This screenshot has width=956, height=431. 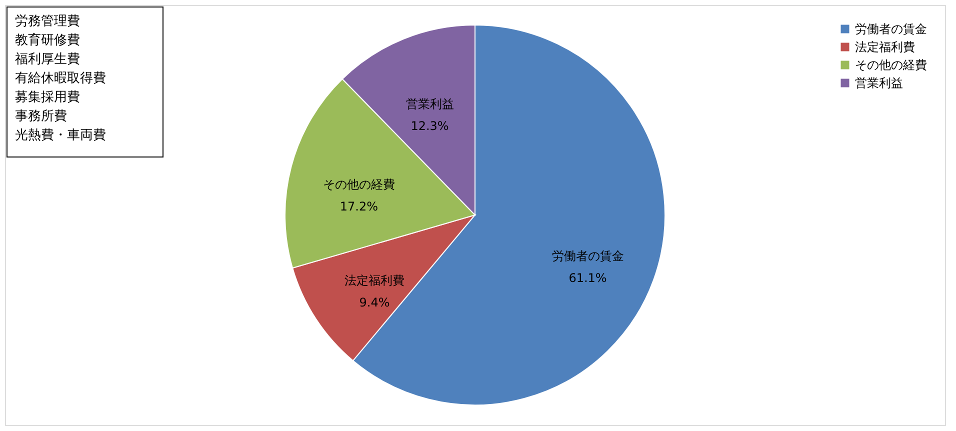 What do you see at coordinates (885, 47) in the screenshot?
I see `legend-label: 法定福利費` at bounding box center [885, 47].